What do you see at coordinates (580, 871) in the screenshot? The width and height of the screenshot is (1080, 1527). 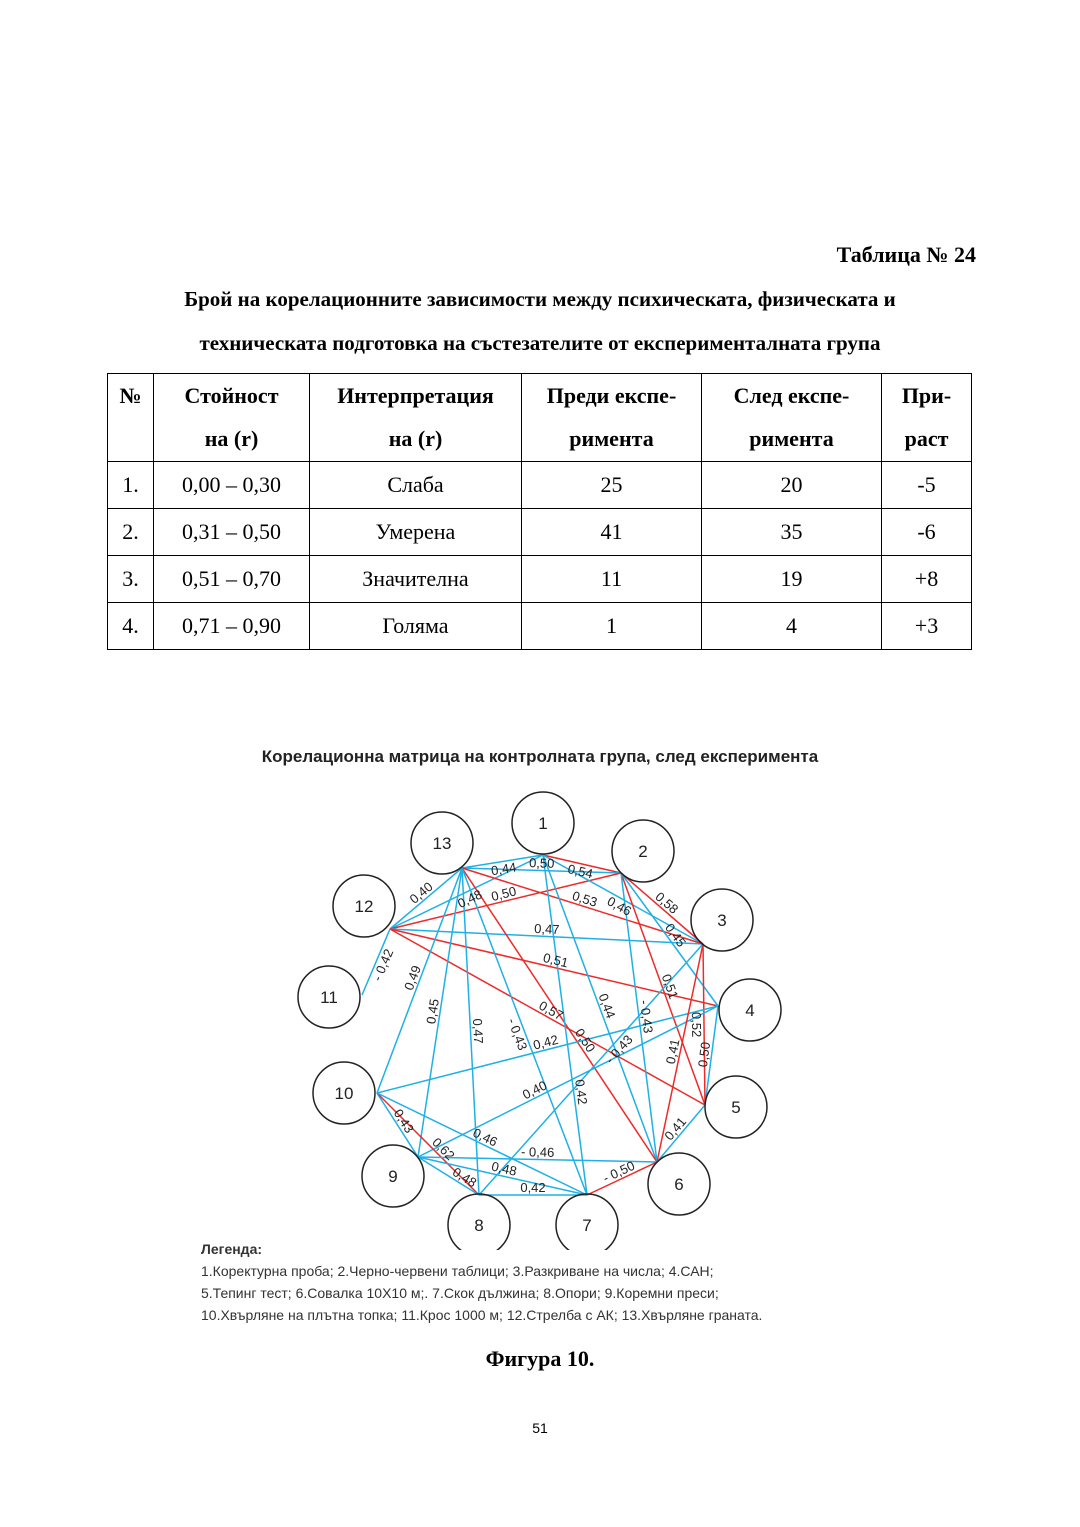 I see `edge-label: 0,54` at bounding box center [580, 871].